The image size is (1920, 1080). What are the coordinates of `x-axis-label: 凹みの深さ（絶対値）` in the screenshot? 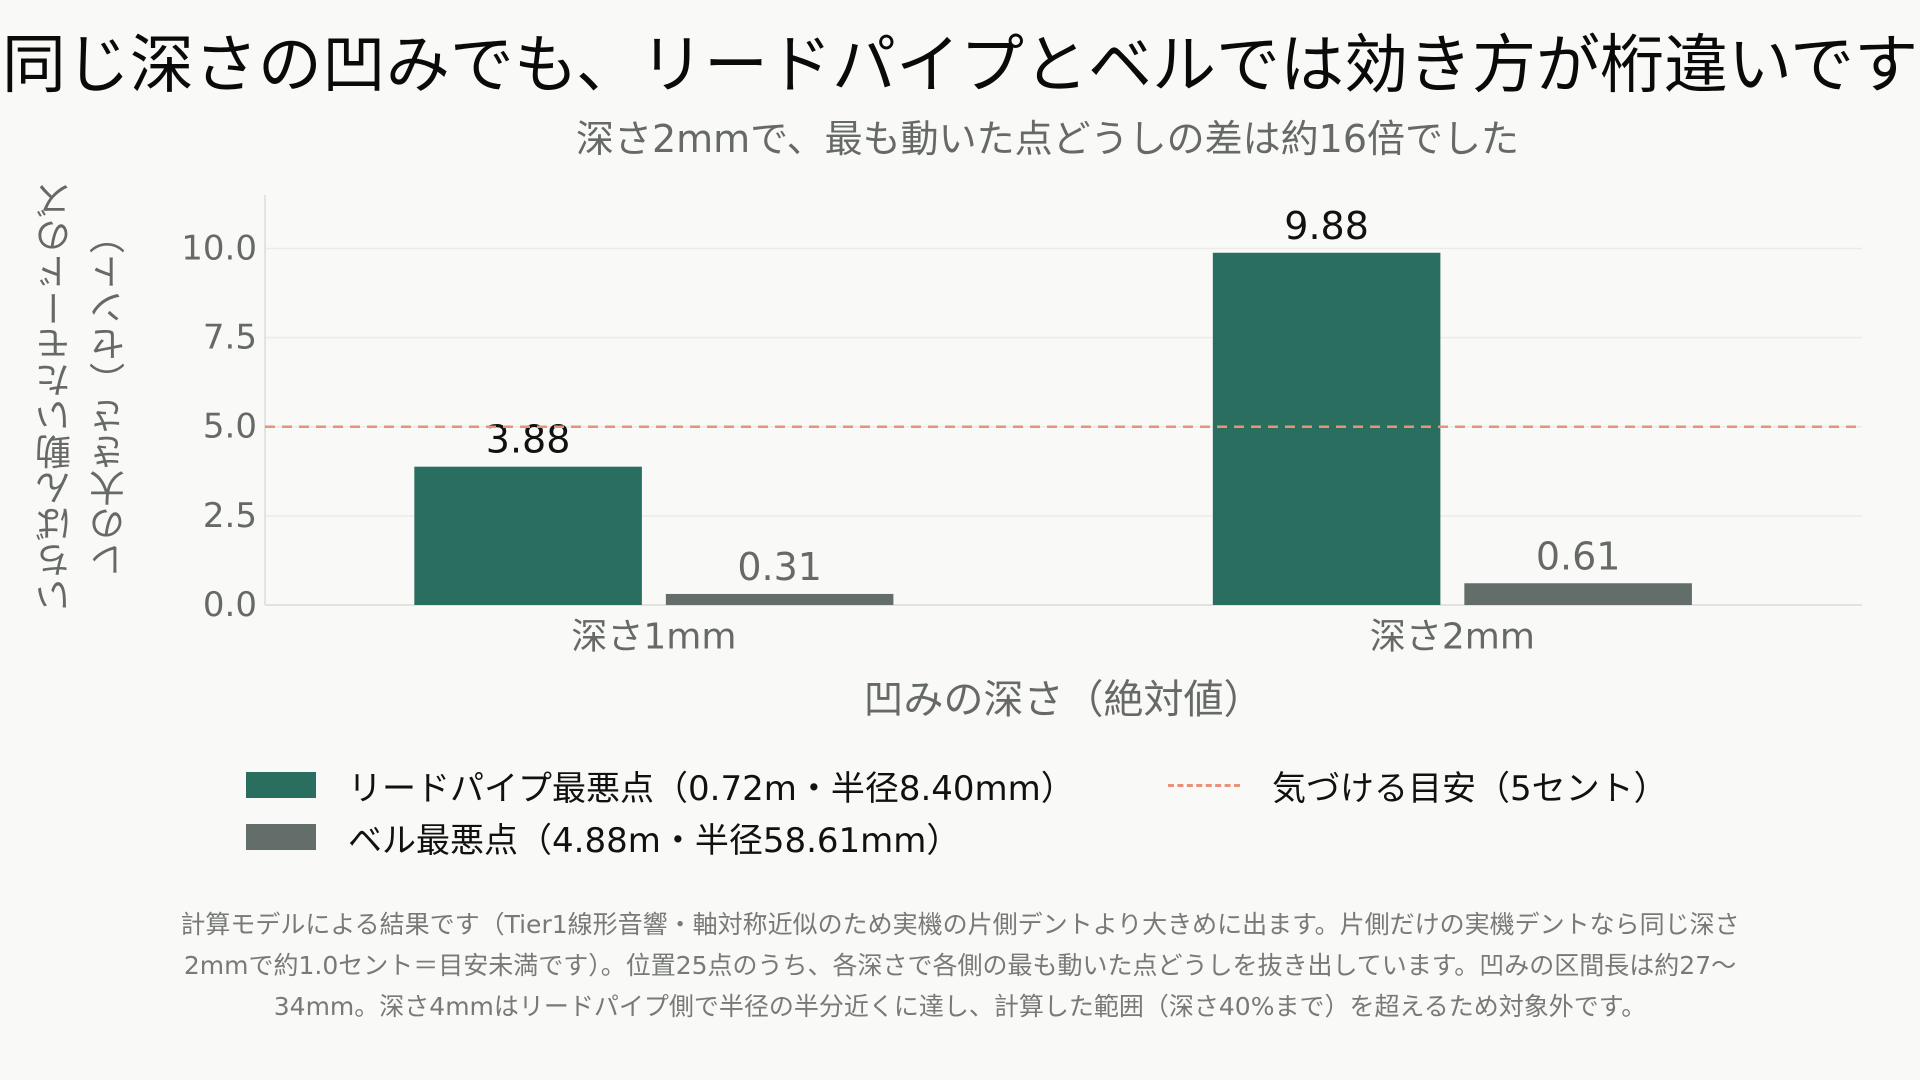 It's located at (1064, 700).